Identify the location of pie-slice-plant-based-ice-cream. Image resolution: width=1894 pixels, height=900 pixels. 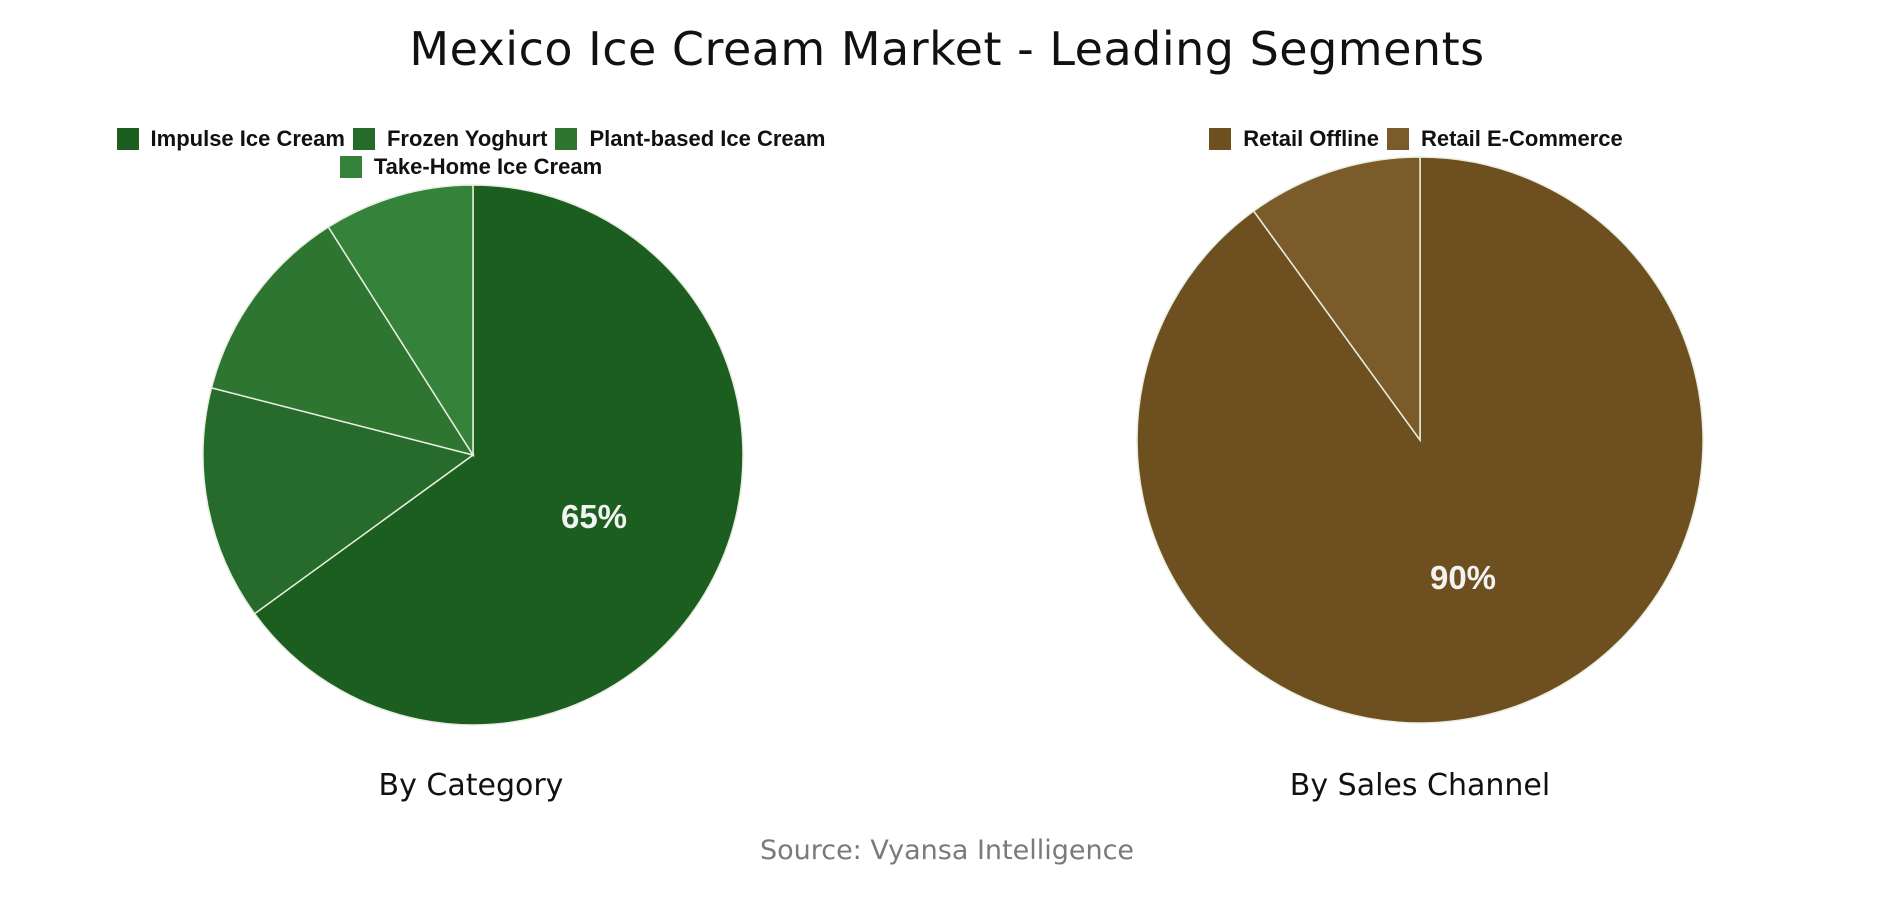
(342, 341).